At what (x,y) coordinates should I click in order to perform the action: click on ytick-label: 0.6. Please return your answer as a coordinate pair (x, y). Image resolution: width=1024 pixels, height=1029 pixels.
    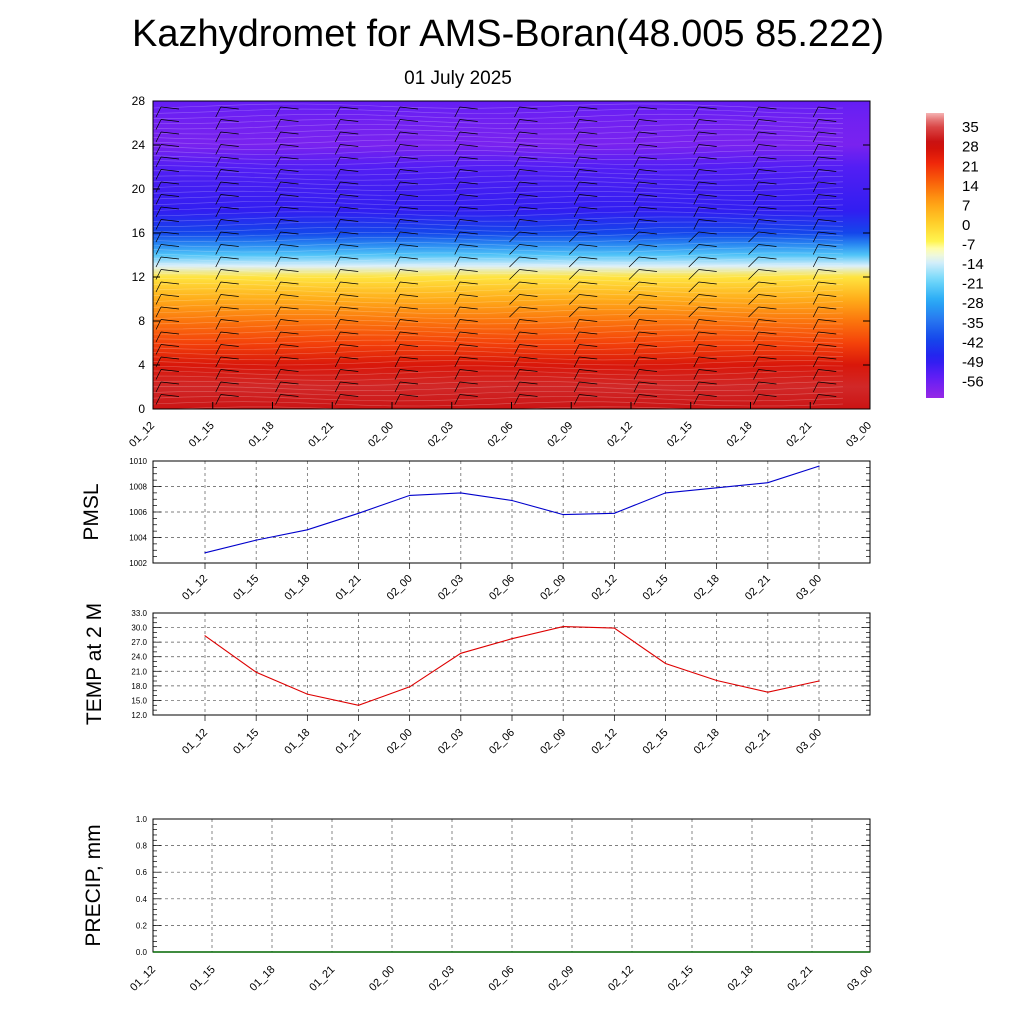
    Looking at the image, I should click on (142, 872).